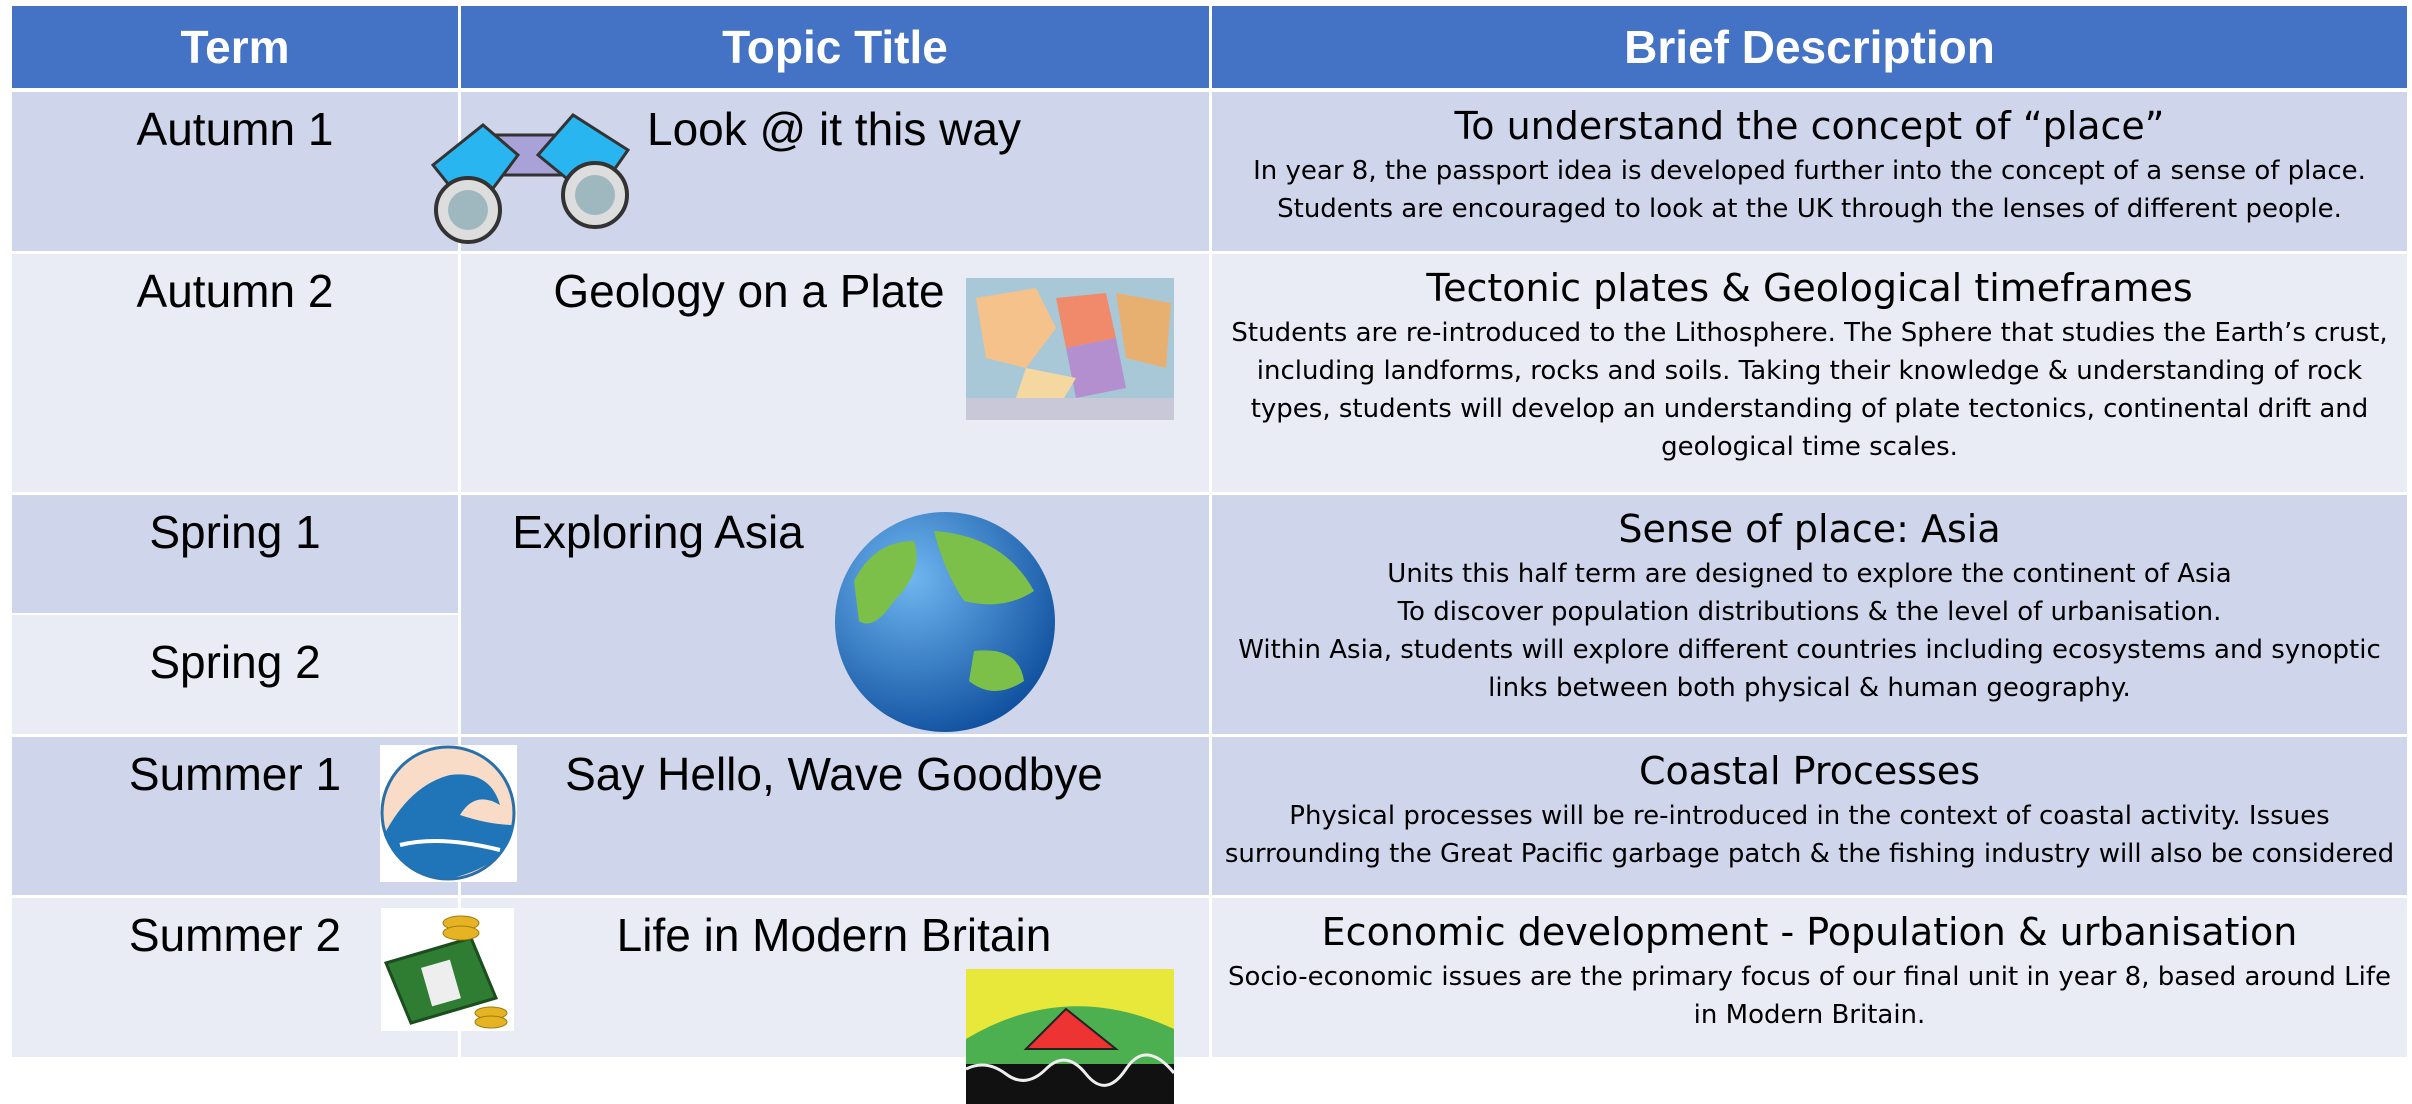  Describe the element at coordinates (235, 532) in the screenshot. I see `term-text: Spring 1` at that location.